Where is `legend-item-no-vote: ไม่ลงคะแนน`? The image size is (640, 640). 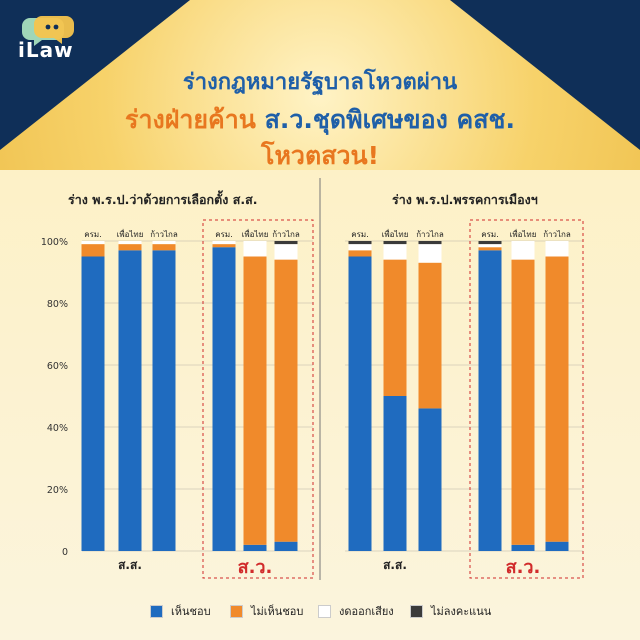
legend-item-no-vote: ไม่ลงคะแนน is located at coordinates (450, 611).